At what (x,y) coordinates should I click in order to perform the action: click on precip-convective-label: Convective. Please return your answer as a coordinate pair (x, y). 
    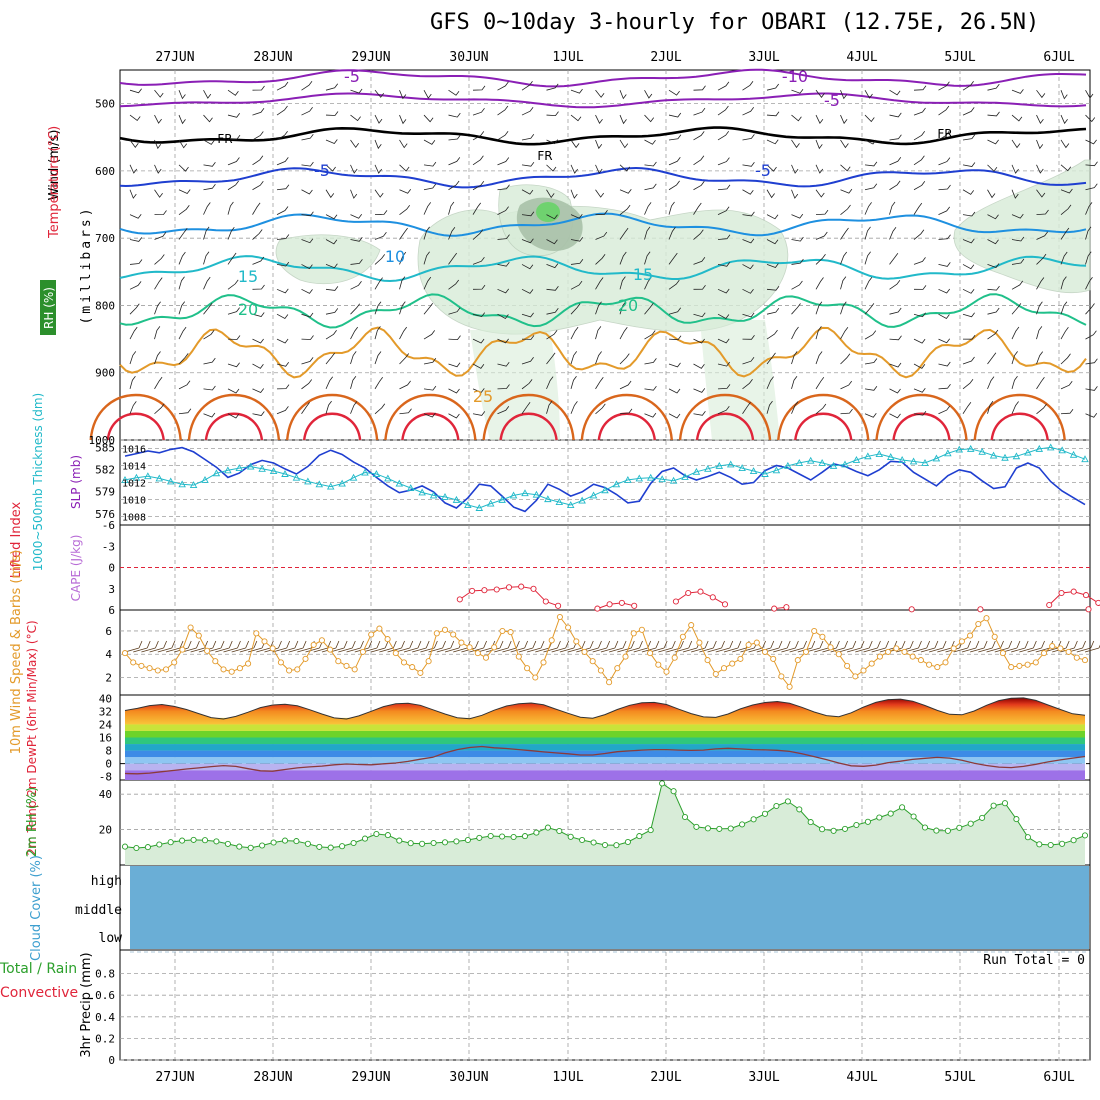
    Looking at the image, I should click on (39, 993).